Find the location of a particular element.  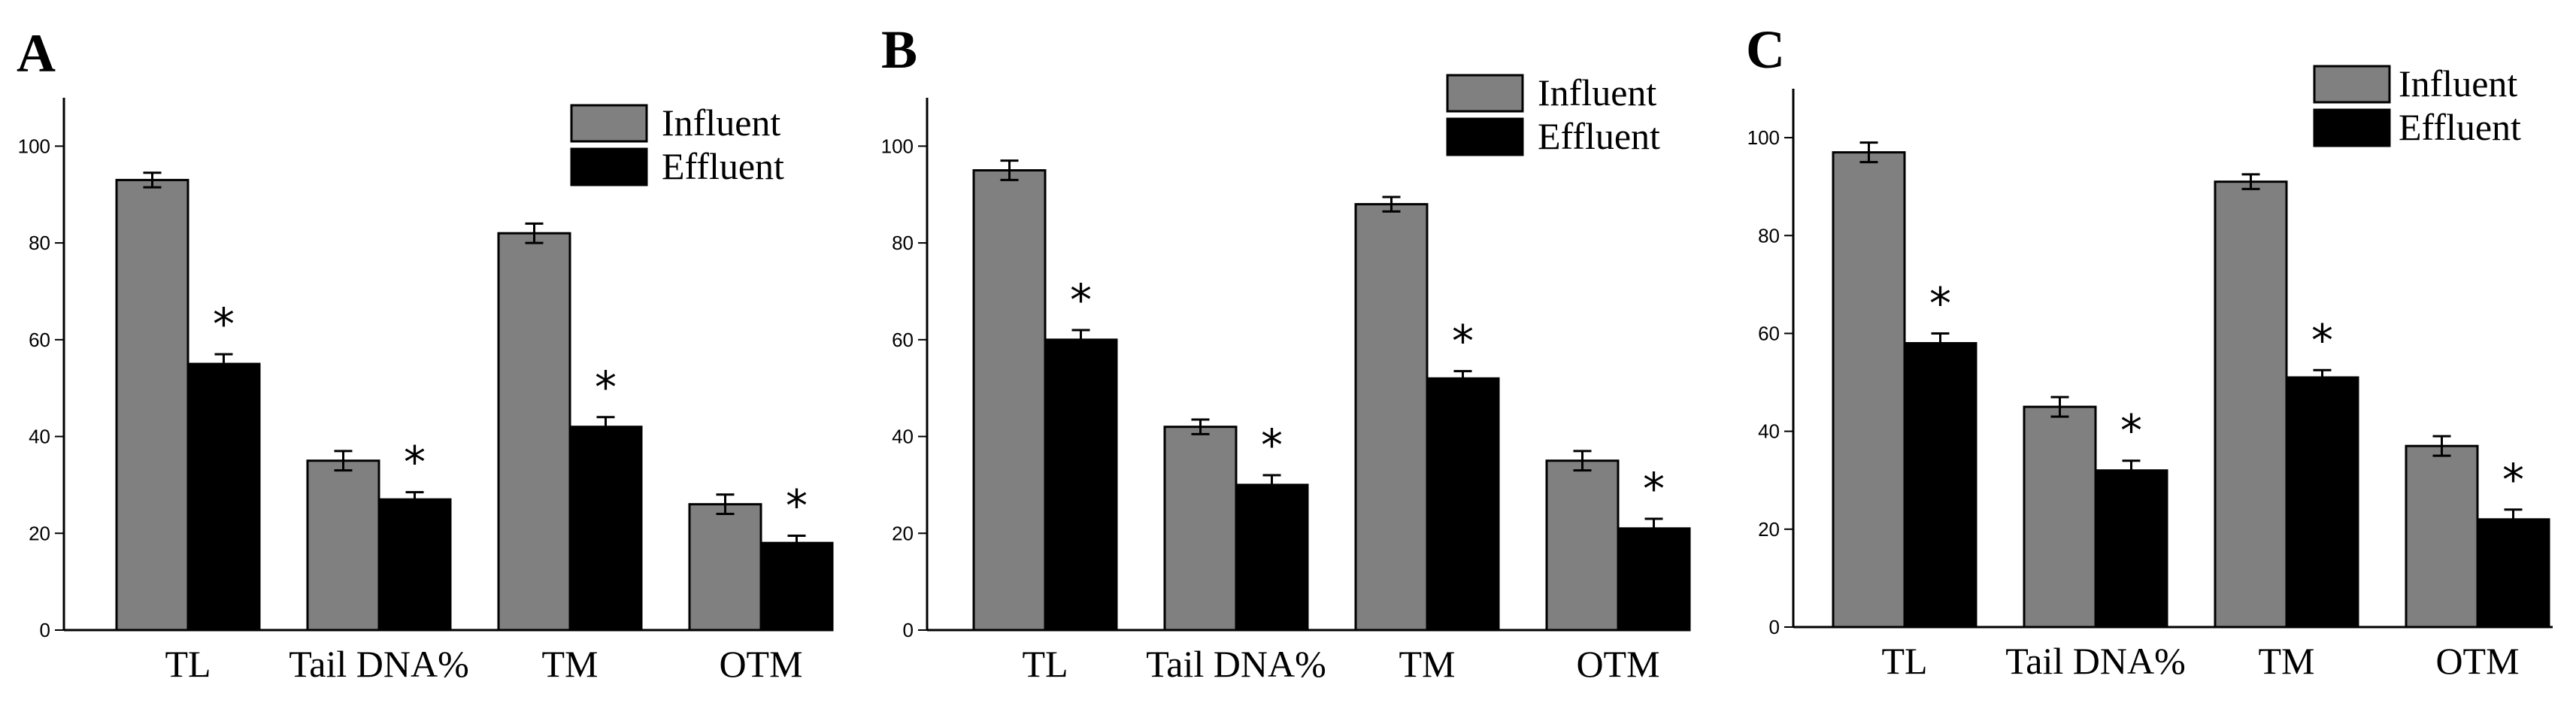

panel-label: B is located at coordinates (899, 50).